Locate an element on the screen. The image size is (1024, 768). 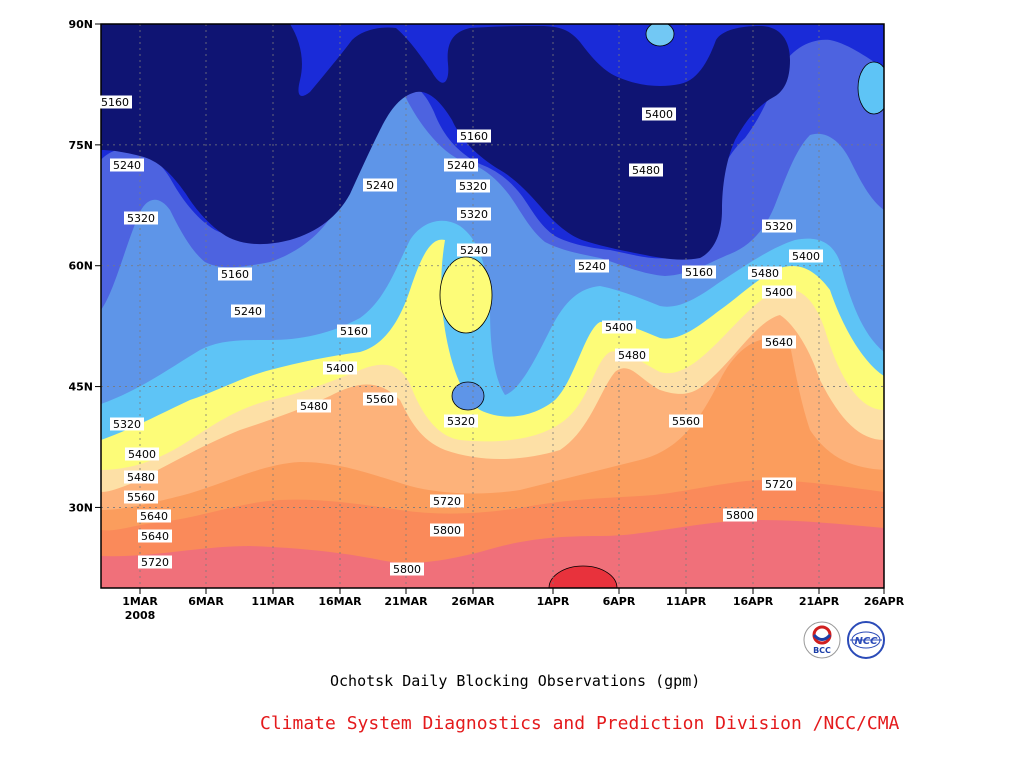
x-tick-label: 6MAR is located at coordinates (206, 601).